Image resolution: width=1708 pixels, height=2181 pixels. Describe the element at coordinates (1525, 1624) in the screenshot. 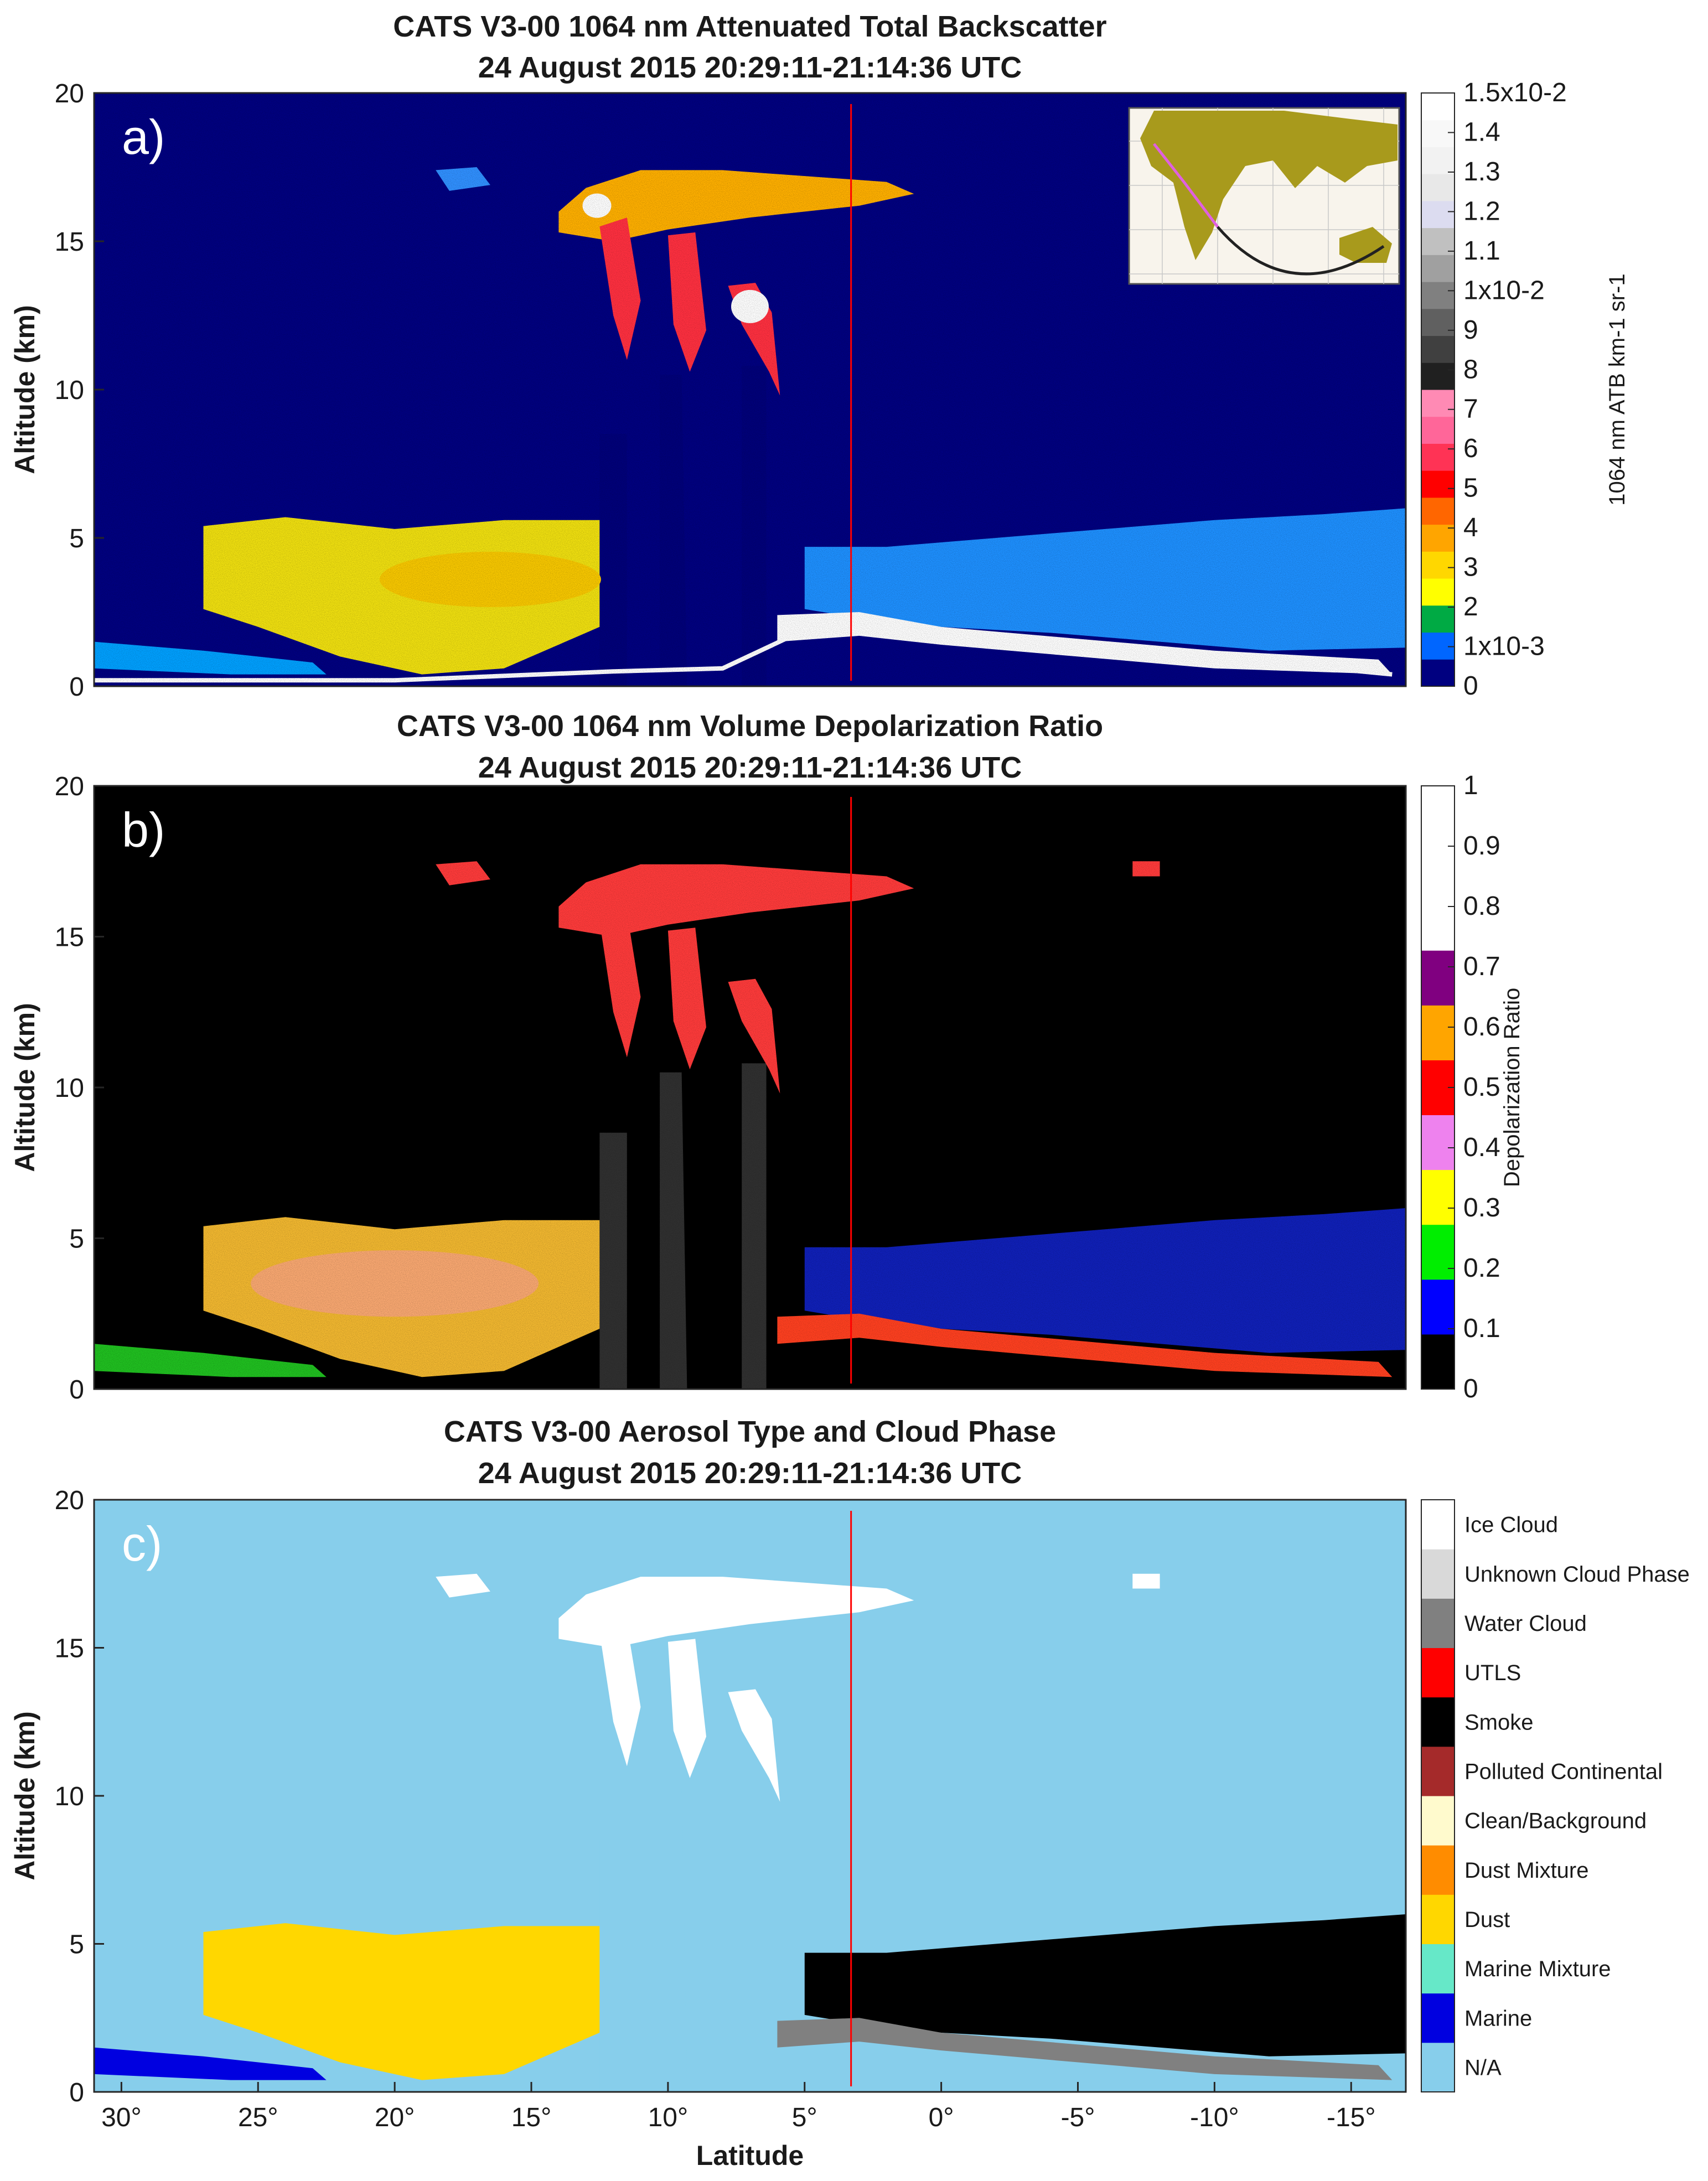

I see `legend-label: Water Cloud` at that location.